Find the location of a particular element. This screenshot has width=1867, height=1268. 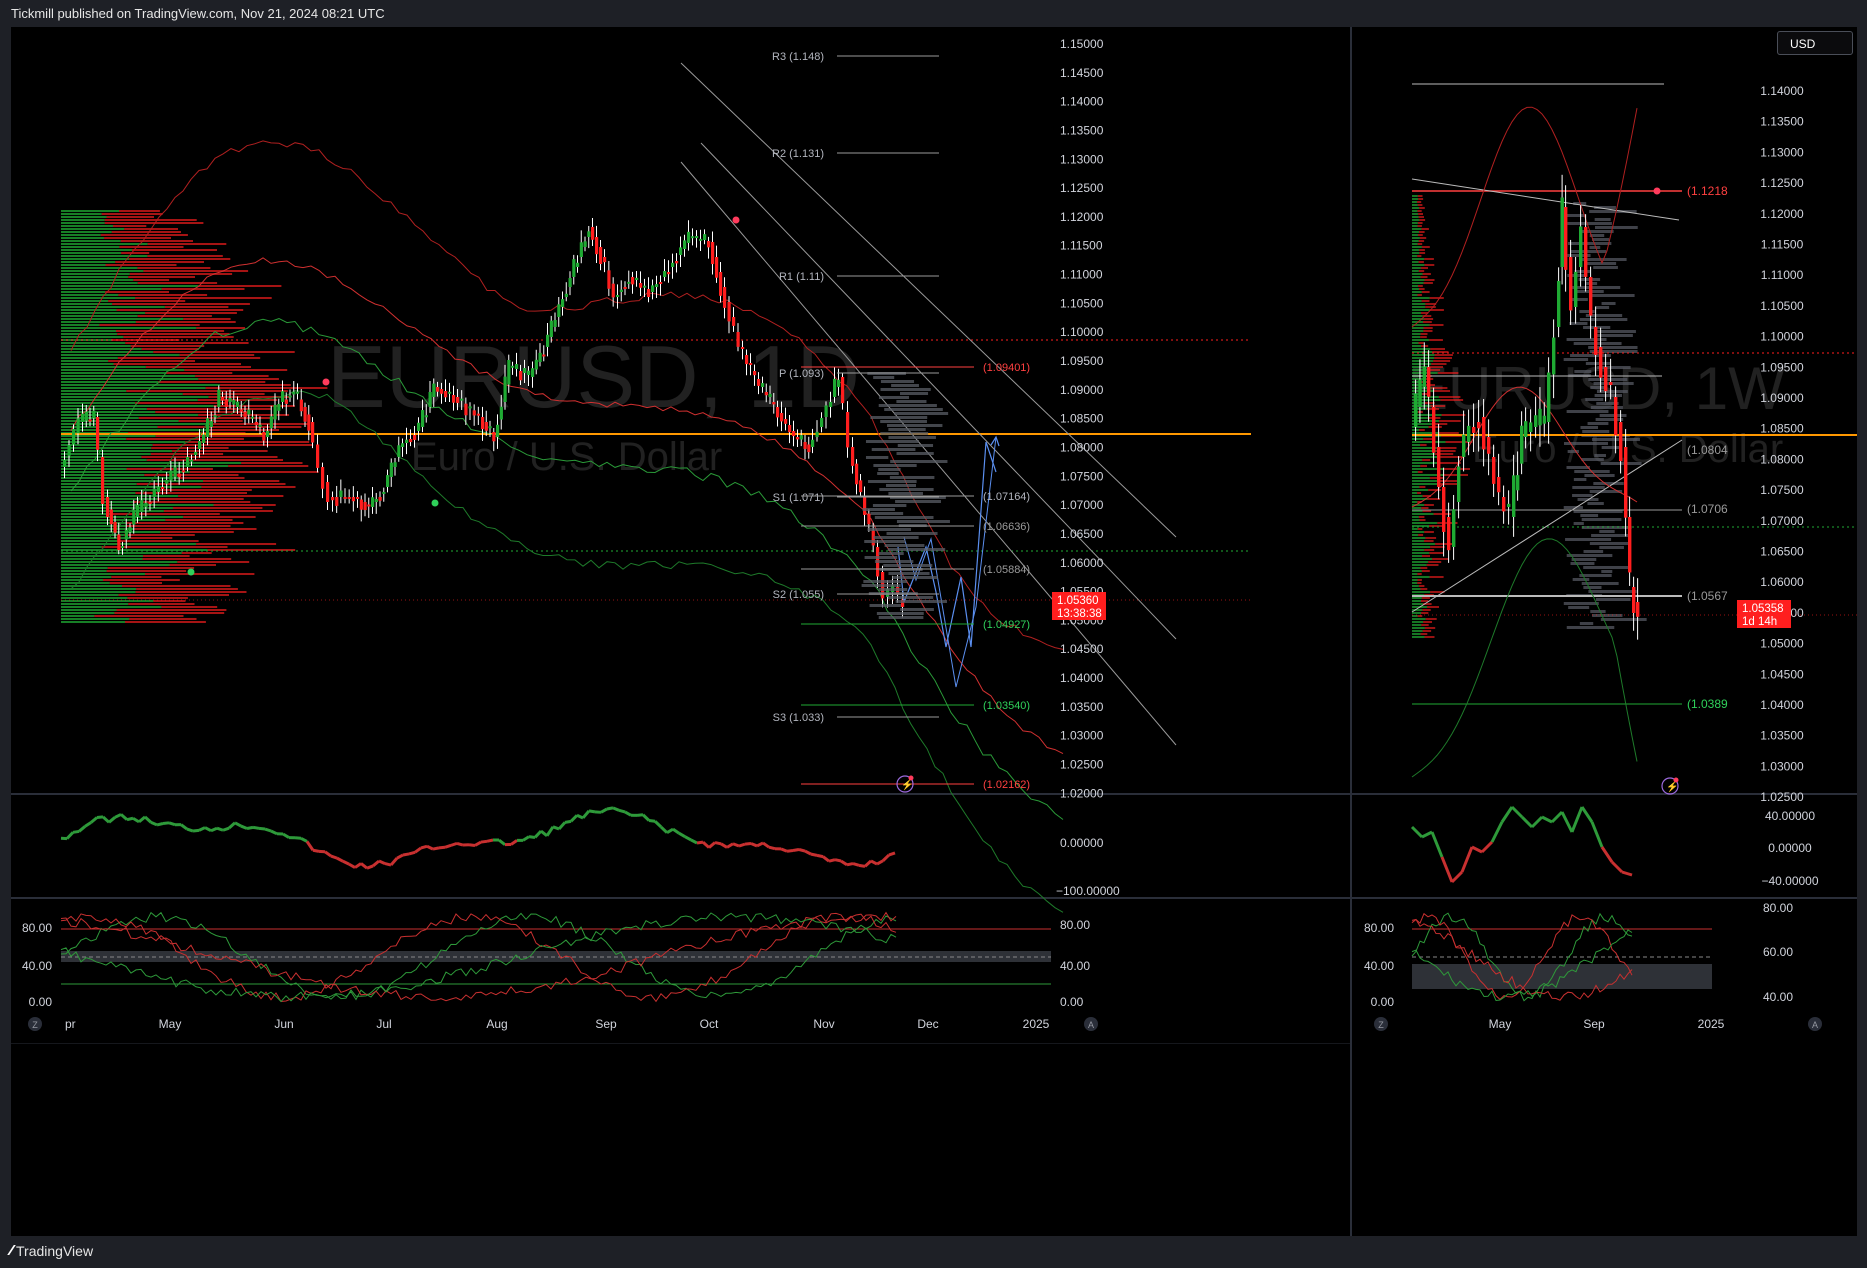

price-axis-label: 1.04000 is located at coordinates (1082, 678).